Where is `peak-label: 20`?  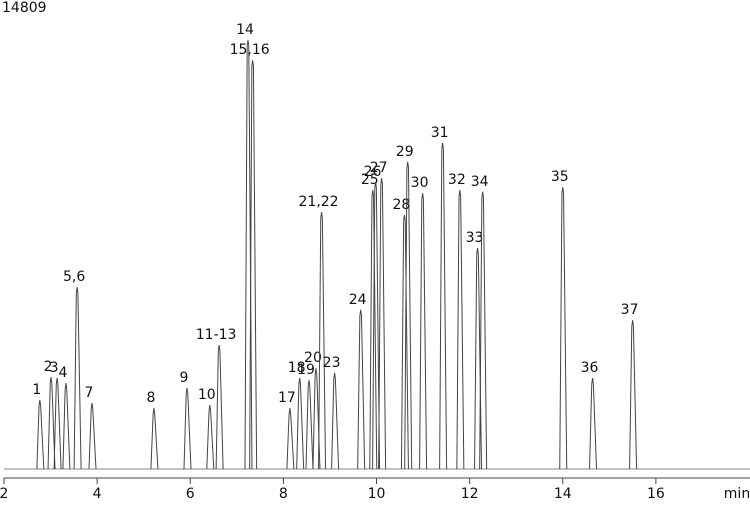
peak-label: 20 is located at coordinates (313, 358).